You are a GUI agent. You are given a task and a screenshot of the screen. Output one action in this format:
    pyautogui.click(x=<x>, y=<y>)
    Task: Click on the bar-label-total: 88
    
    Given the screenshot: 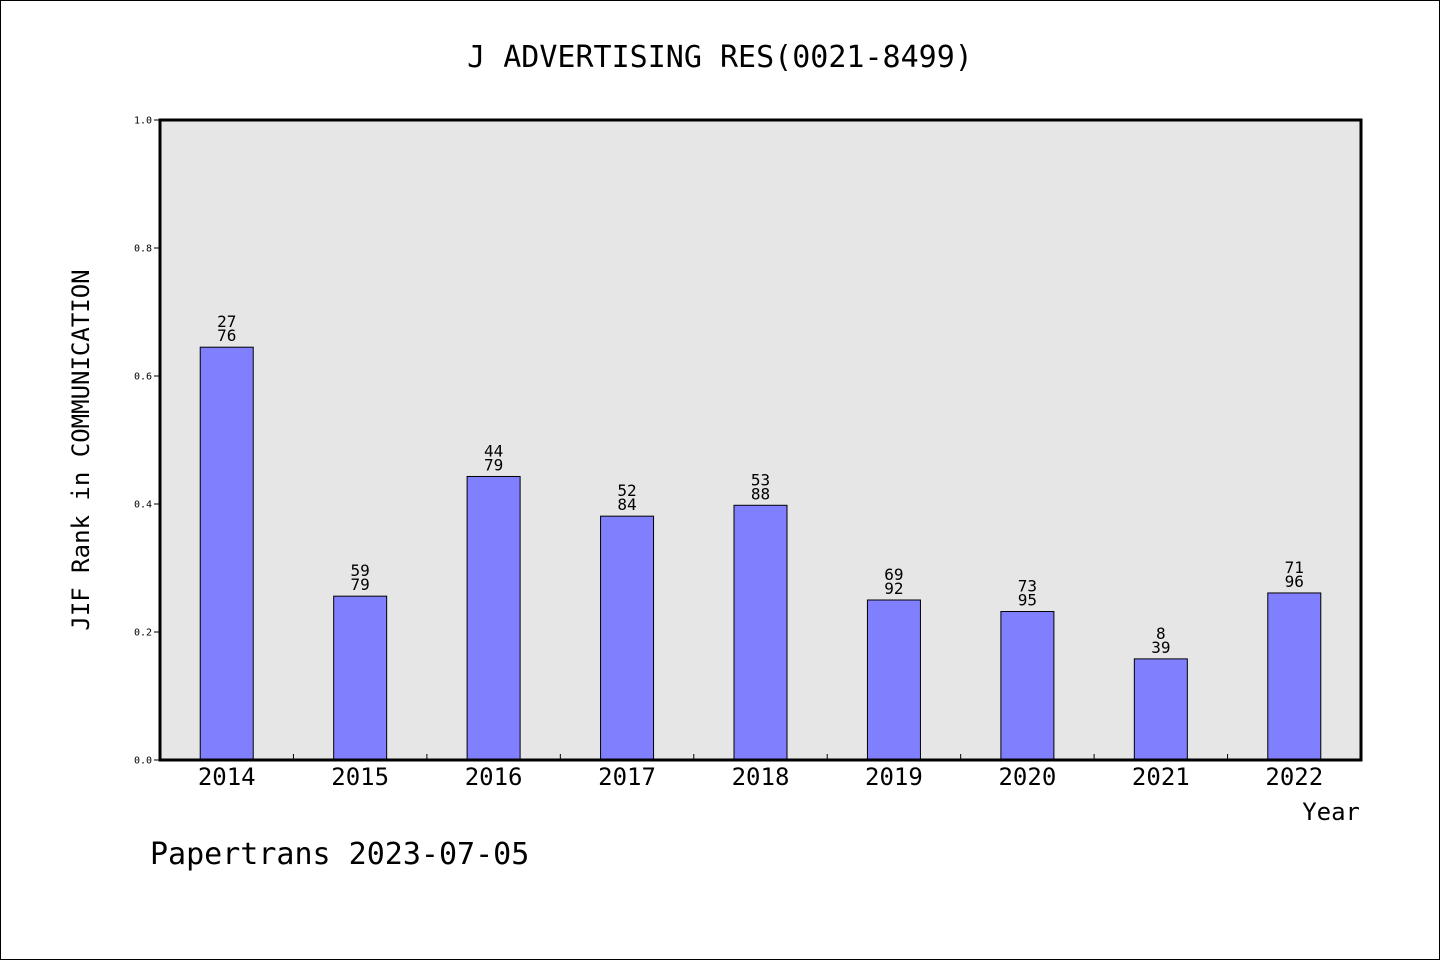 What is the action you would take?
    pyautogui.click(x=760, y=493)
    